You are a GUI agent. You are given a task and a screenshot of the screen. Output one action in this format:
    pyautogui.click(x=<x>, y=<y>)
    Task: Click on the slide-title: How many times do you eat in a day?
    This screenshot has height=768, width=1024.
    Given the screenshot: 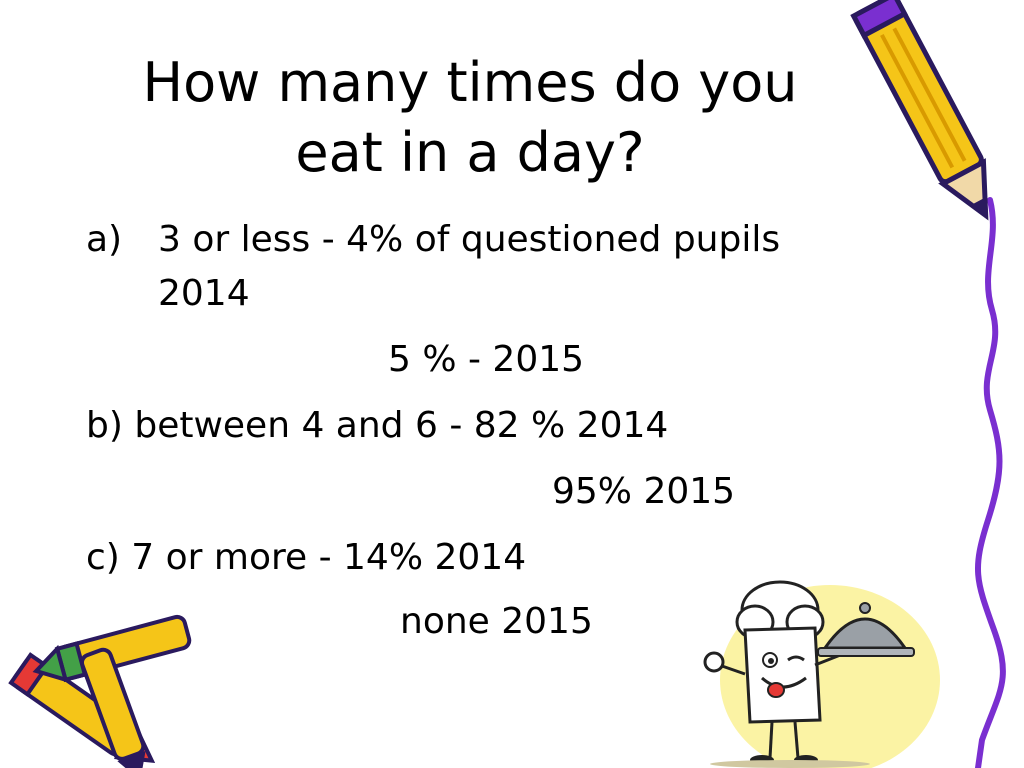 What is the action you would take?
    pyautogui.click(x=470, y=118)
    